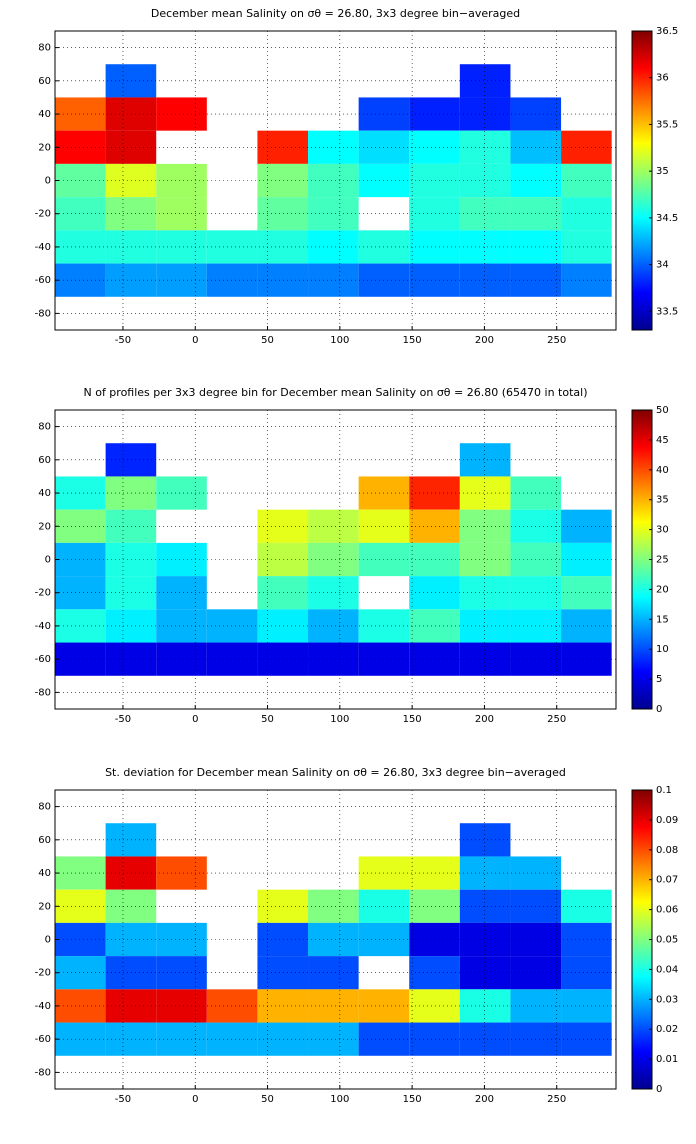  Describe the element at coordinates (662, 619) in the screenshot. I see `colorbar-tick-label: 15` at that location.